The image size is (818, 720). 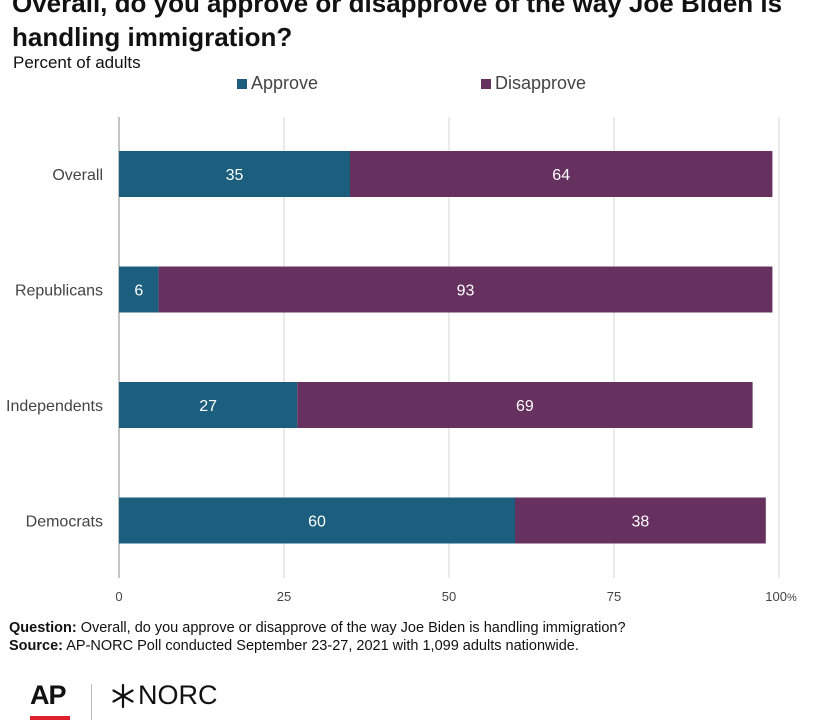 I want to click on bar-independents-disapprove, so click(x=525, y=405).